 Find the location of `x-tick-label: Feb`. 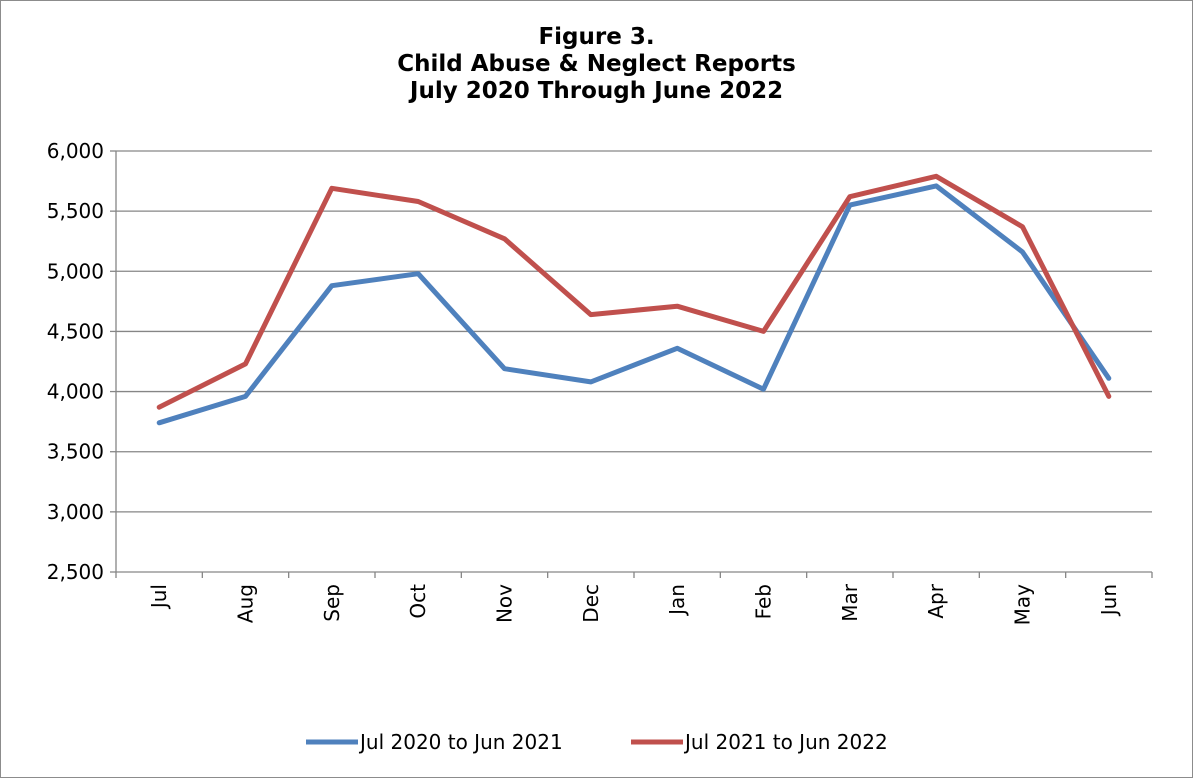

x-tick-label: Feb is located at coordinates (764, 601).